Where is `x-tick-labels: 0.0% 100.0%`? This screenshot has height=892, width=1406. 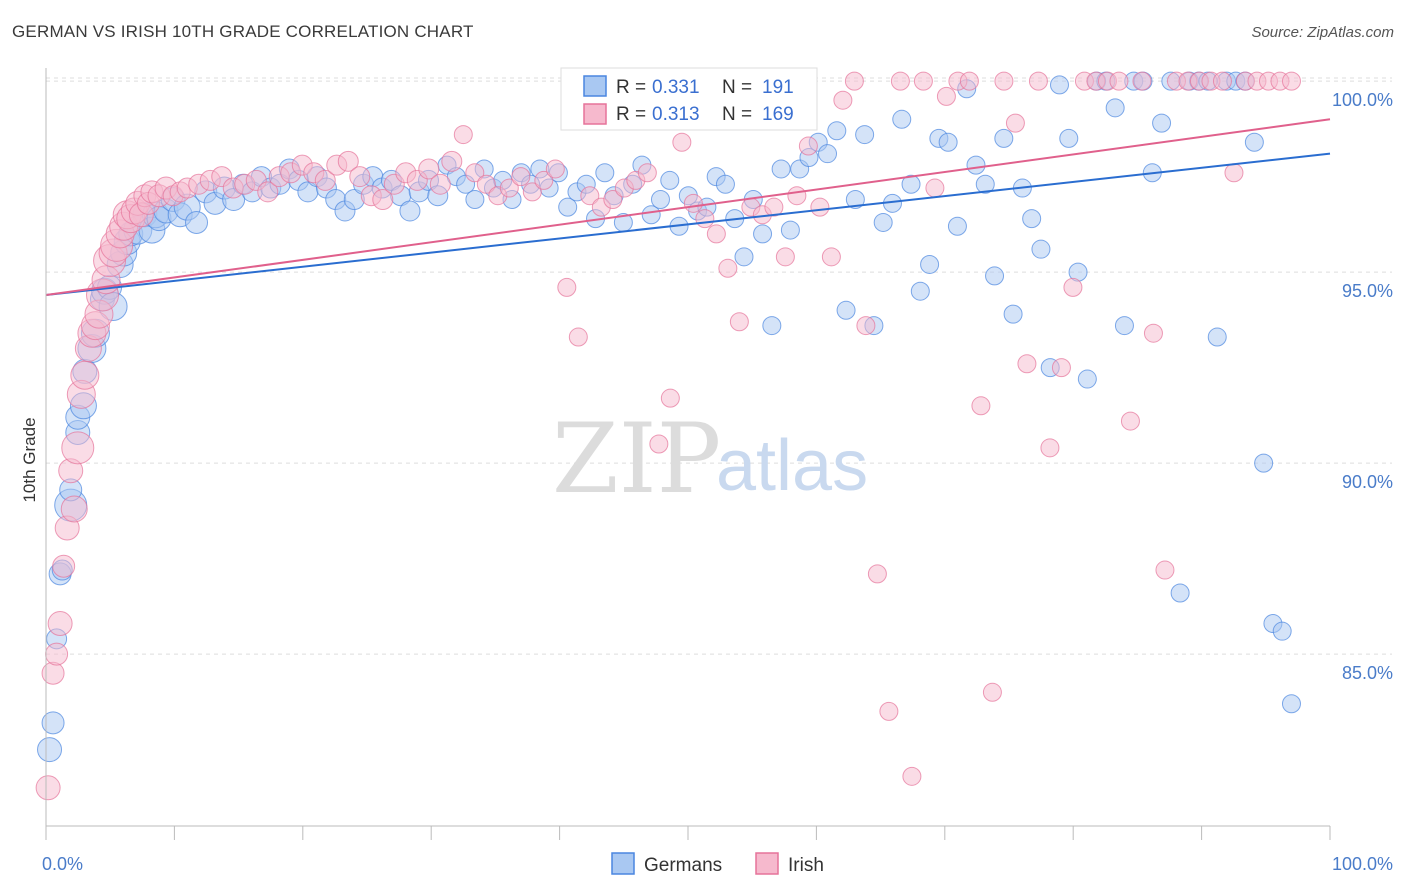 x-tick-labels: 0.0% 100.0% is located at coordinates (717, 864).